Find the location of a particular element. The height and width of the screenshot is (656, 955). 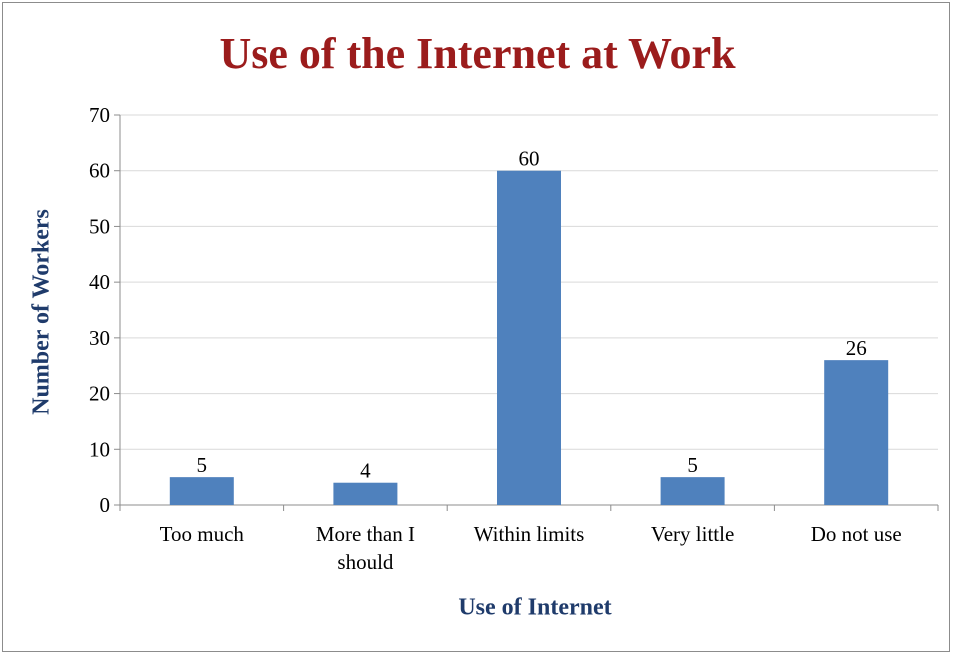

y-tick-label: 30 is located at coordinates (99, 338).